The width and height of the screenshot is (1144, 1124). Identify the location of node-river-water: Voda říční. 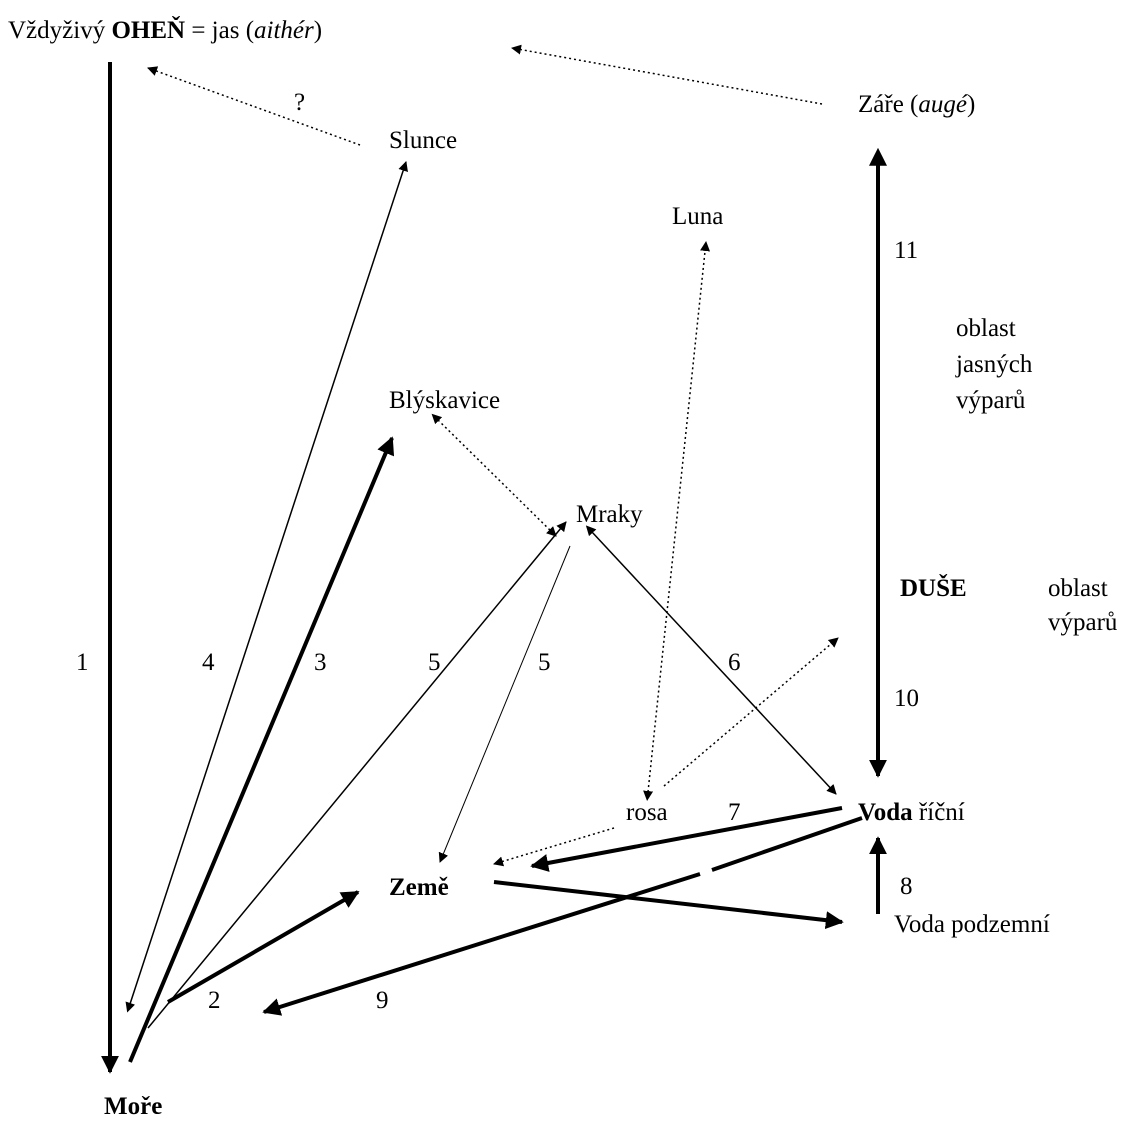
(911, 812).